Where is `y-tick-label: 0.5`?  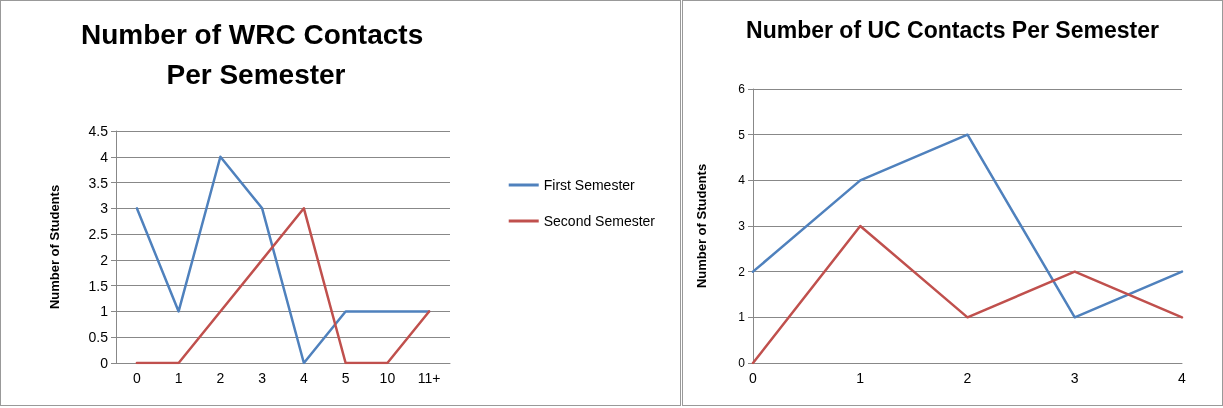 y-tick-label: 0.5 is located at coordinates (98, 337).